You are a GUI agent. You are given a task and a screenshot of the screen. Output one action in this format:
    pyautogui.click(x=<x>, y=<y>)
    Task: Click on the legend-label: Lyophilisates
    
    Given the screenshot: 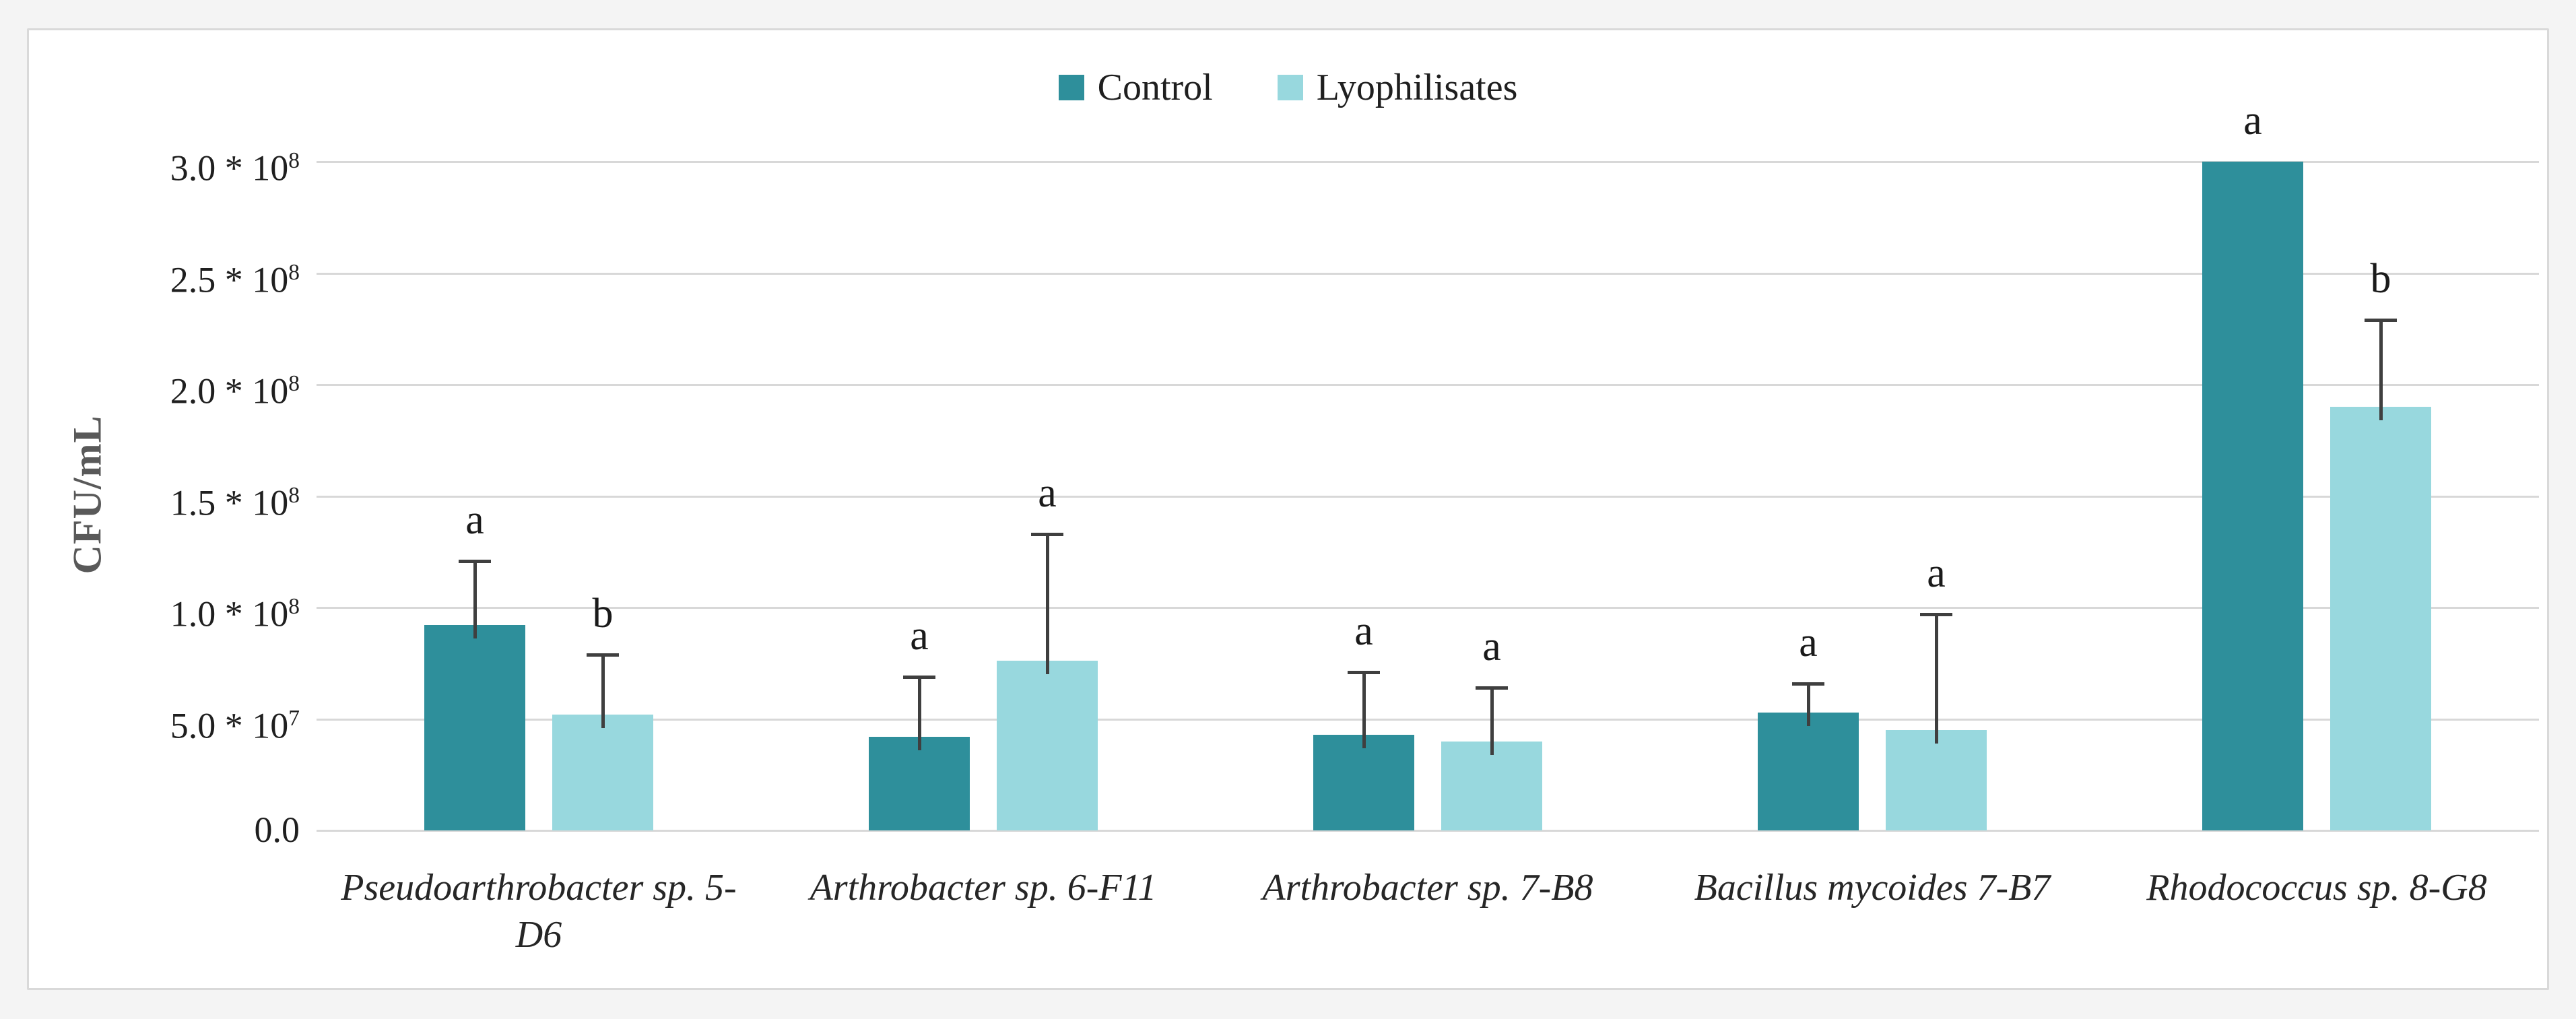 What is the action you would take?
    pyautogui.click(x=1417, y=87)
    